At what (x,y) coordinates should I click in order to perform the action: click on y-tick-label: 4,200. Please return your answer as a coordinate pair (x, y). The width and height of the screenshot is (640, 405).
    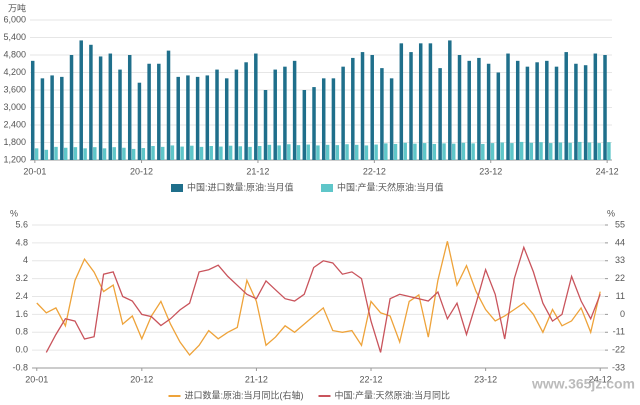
    Looking at the image, I should click on (14, 72).